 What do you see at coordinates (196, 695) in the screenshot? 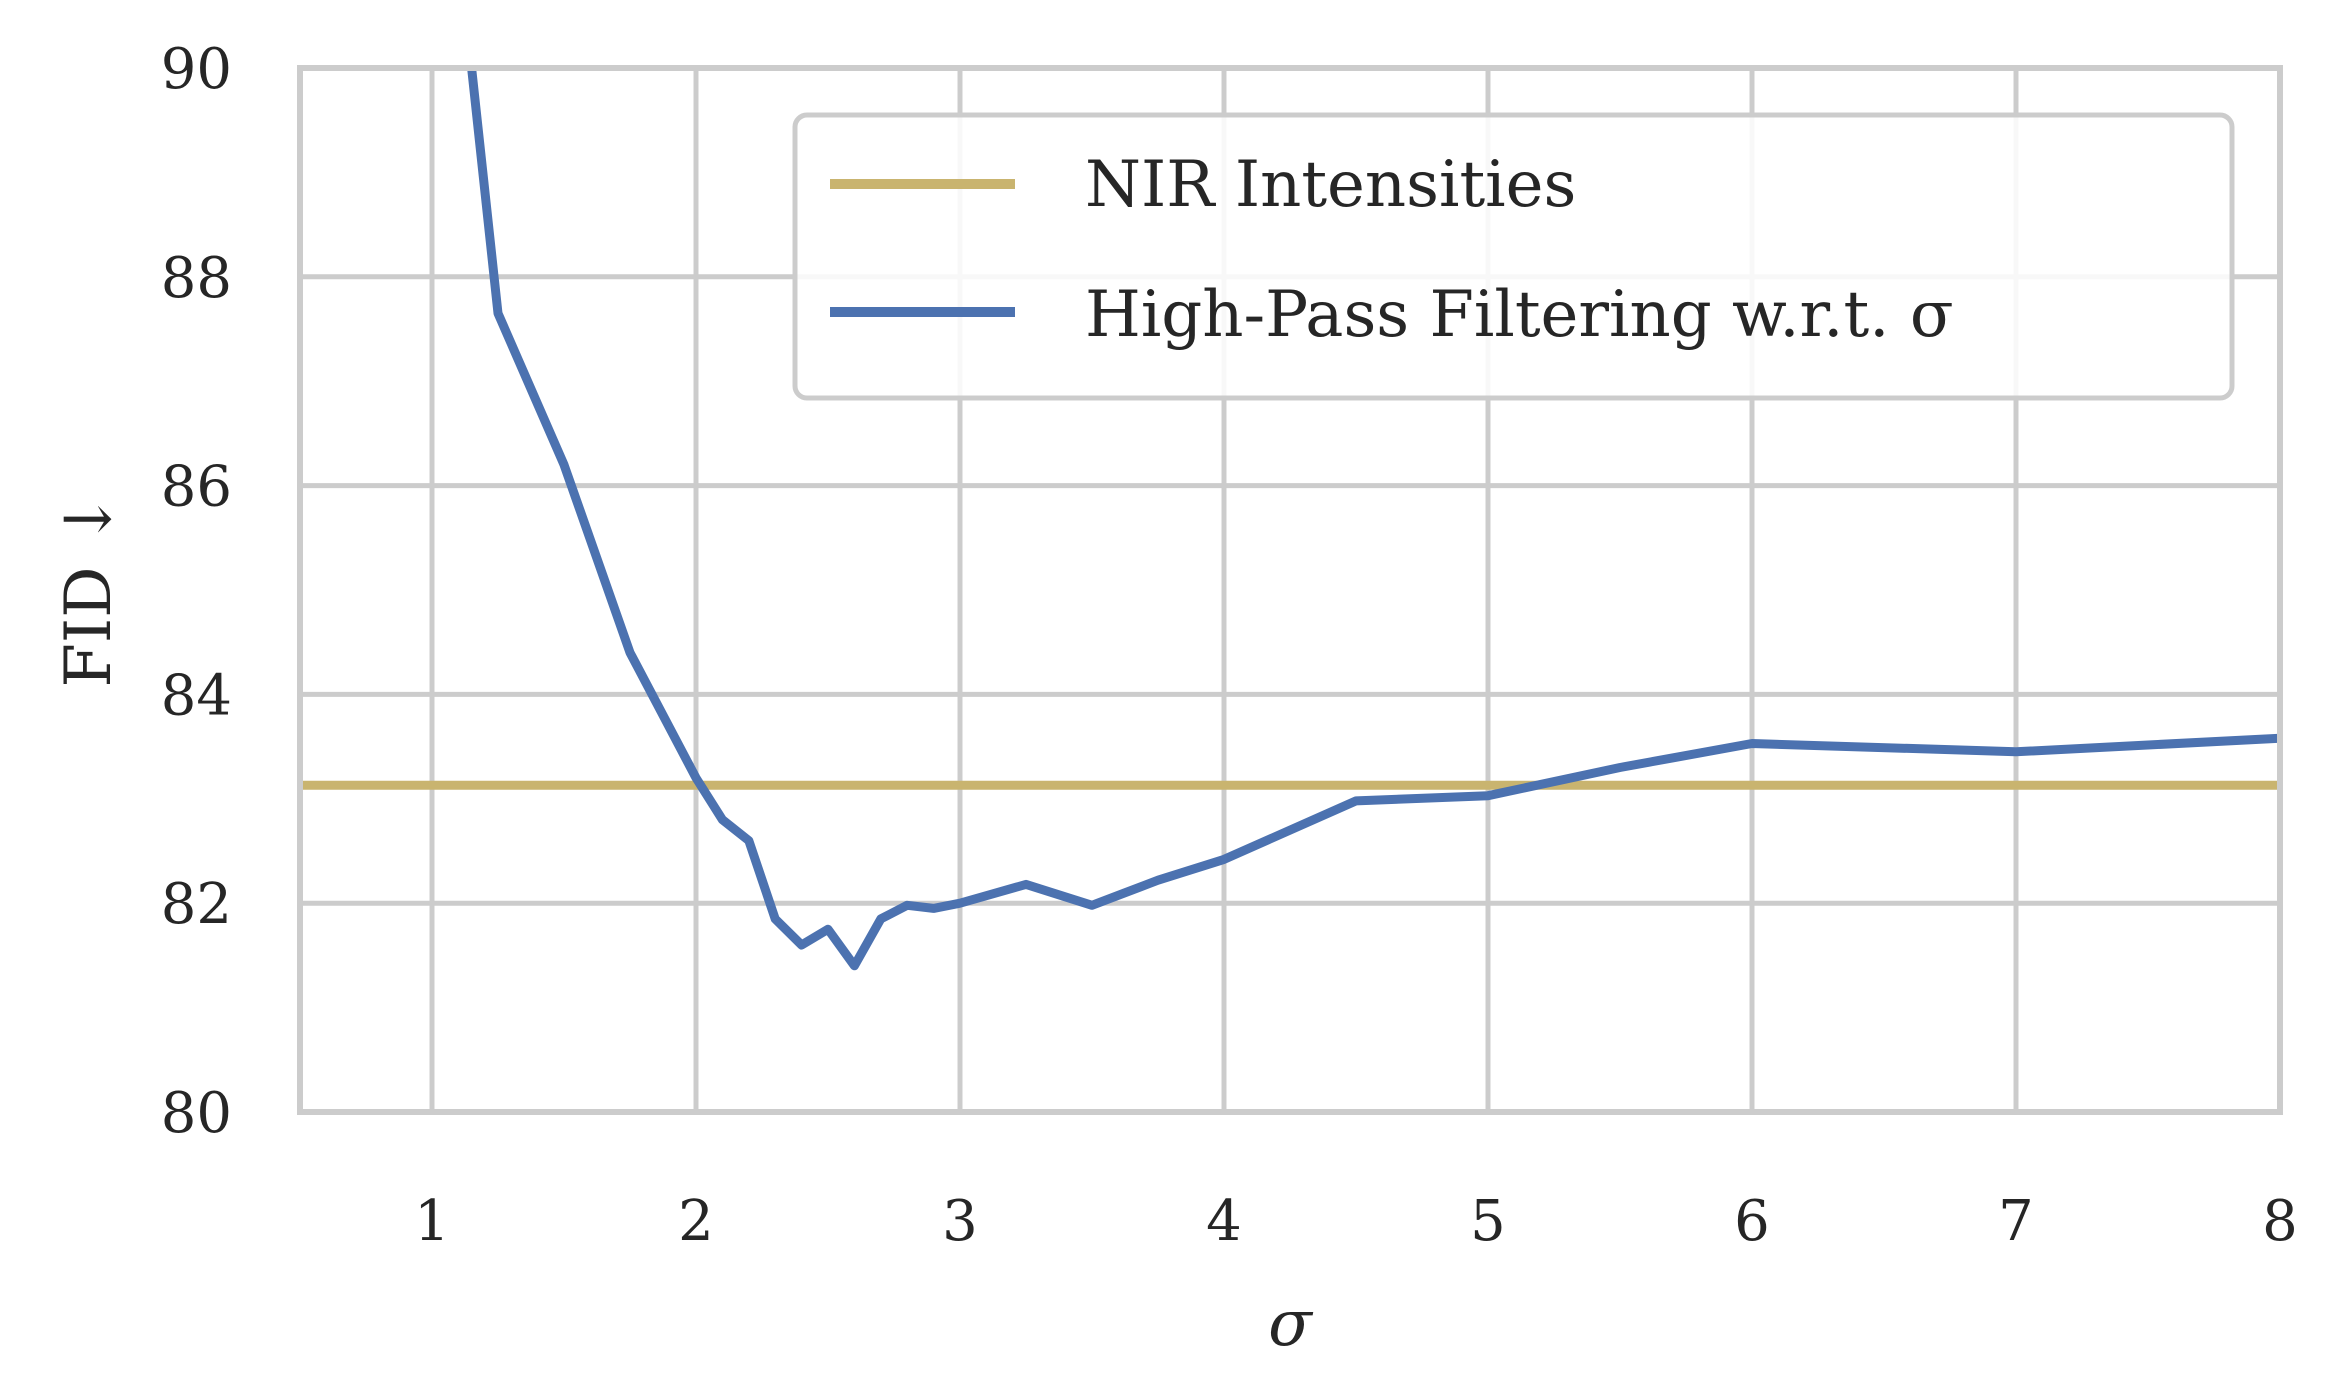
I see `y-tick-label: 84` at bounding box center [196, 695].